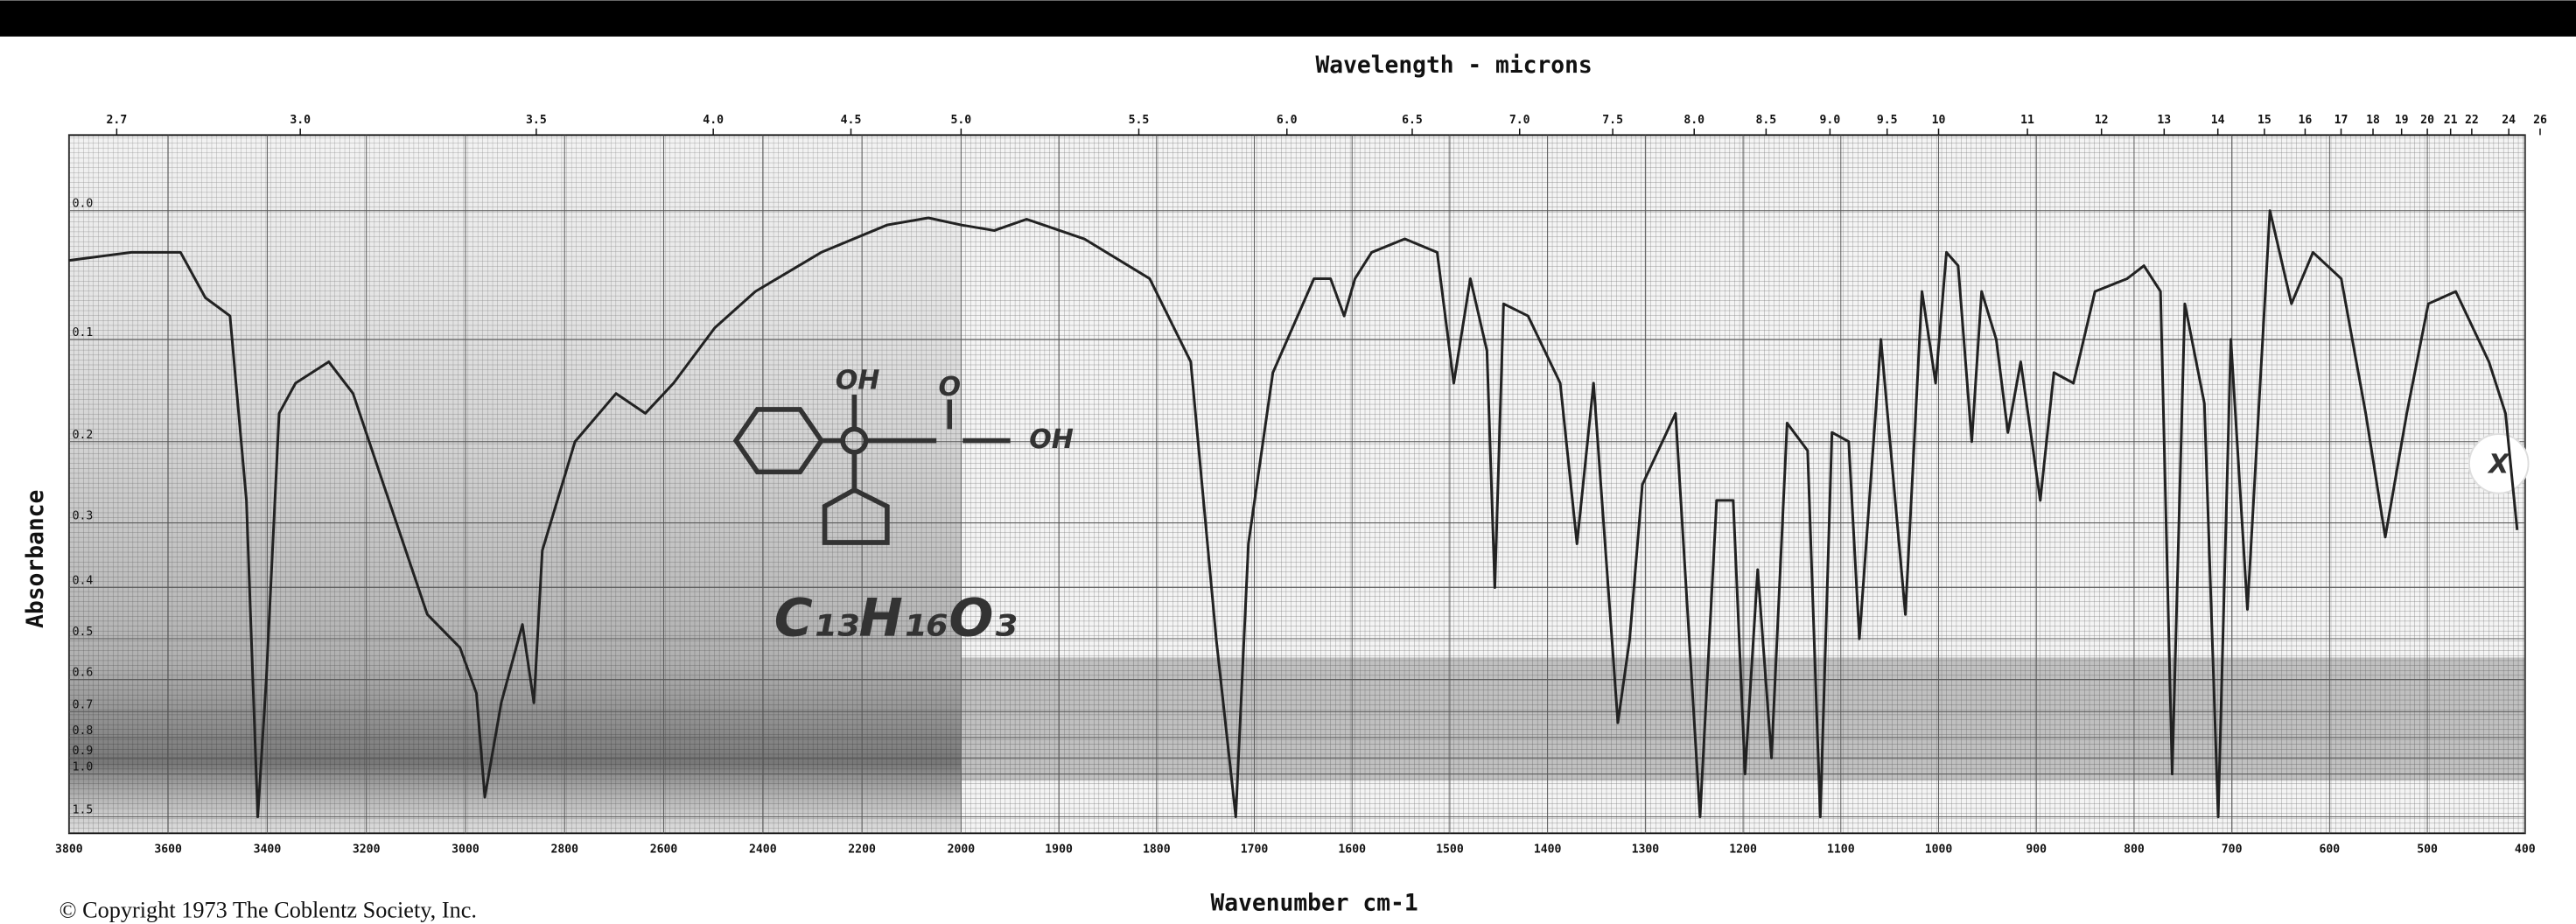  Describe the element at coordinates (117, 120) in the screenshot. I see `x2-tick-label: 2.7` at that location.